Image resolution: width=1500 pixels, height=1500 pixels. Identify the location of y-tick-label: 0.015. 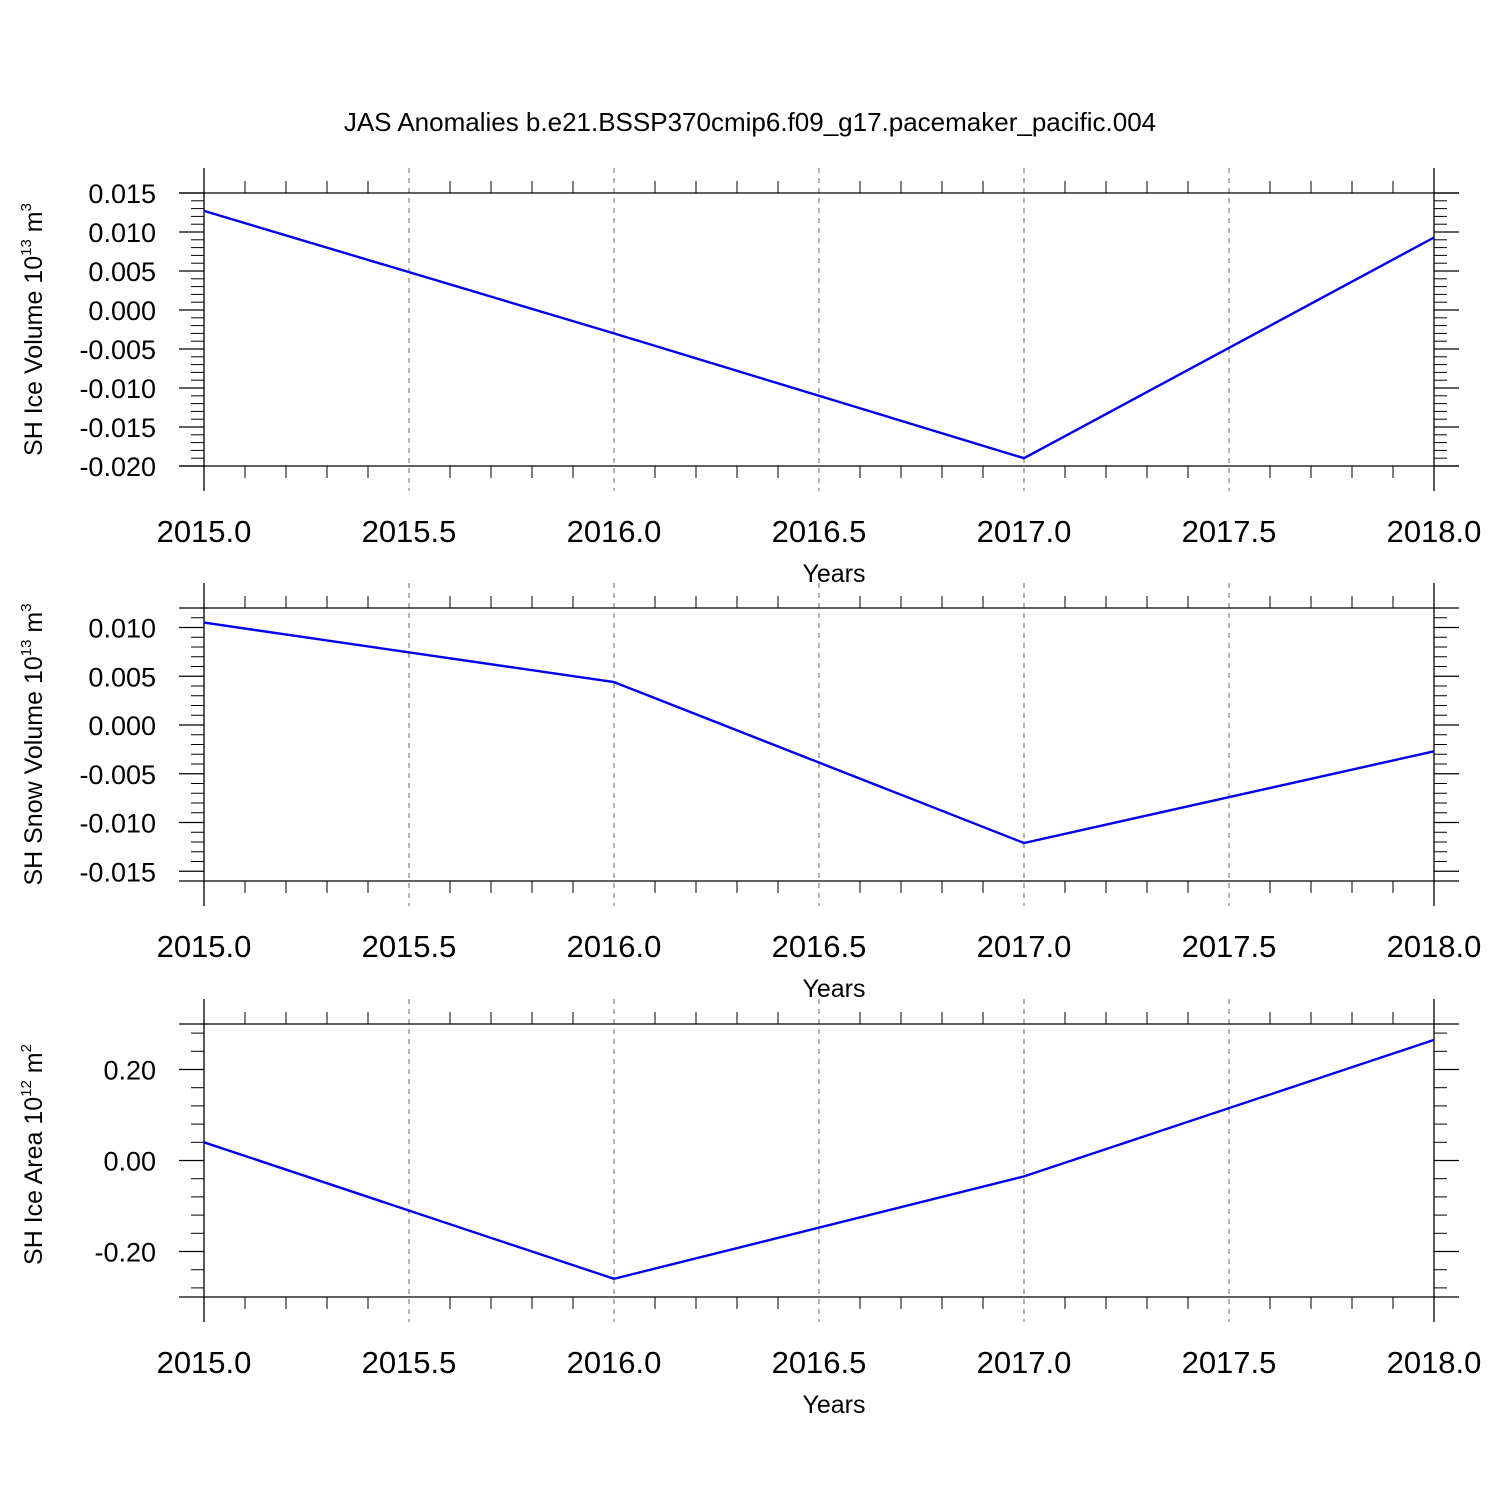
(122, 194).